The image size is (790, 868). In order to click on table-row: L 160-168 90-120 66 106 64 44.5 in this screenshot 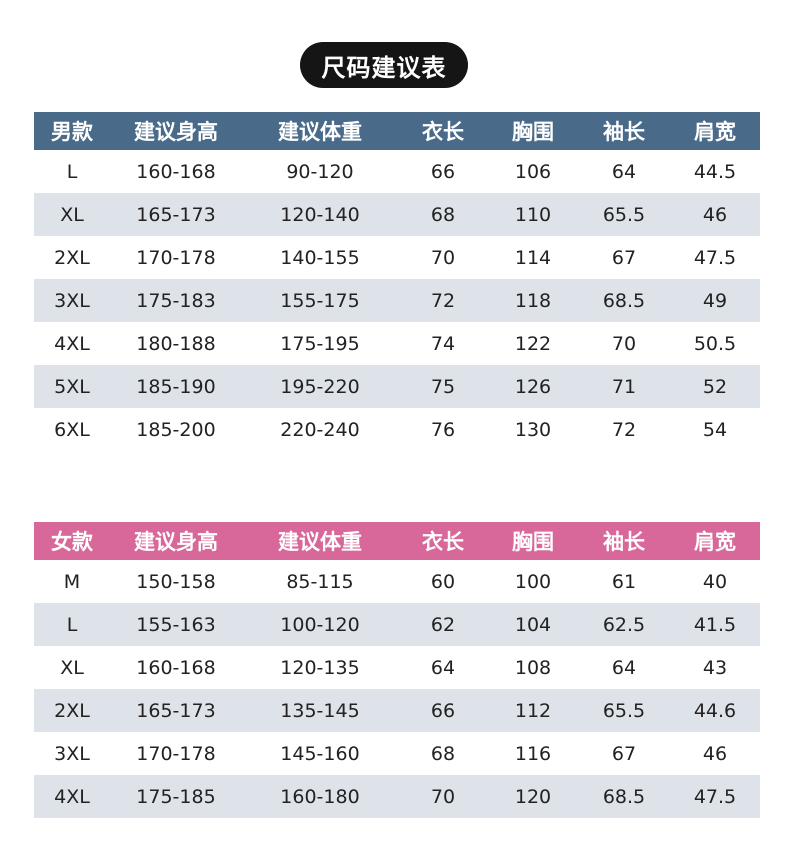, I will do `click(397, 171)`.